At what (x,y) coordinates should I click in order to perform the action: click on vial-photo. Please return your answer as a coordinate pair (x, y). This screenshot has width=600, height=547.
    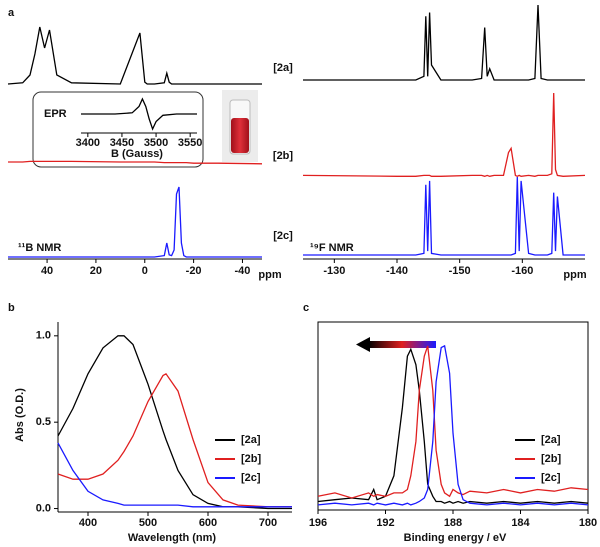
    Looking at the image, I should click on (240, 126).